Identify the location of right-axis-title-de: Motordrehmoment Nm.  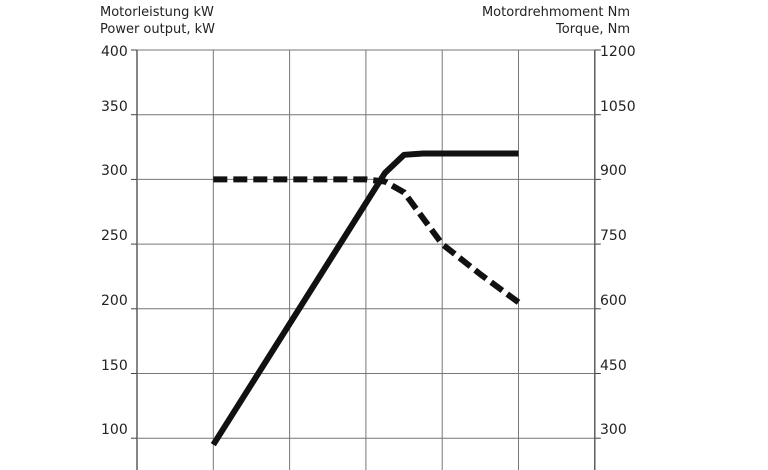
(555, 12).